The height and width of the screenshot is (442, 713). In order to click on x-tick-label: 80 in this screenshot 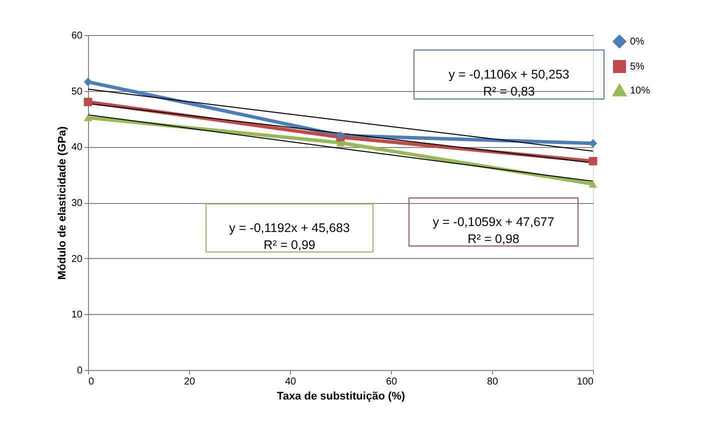, I will do `click(492, 382)`.